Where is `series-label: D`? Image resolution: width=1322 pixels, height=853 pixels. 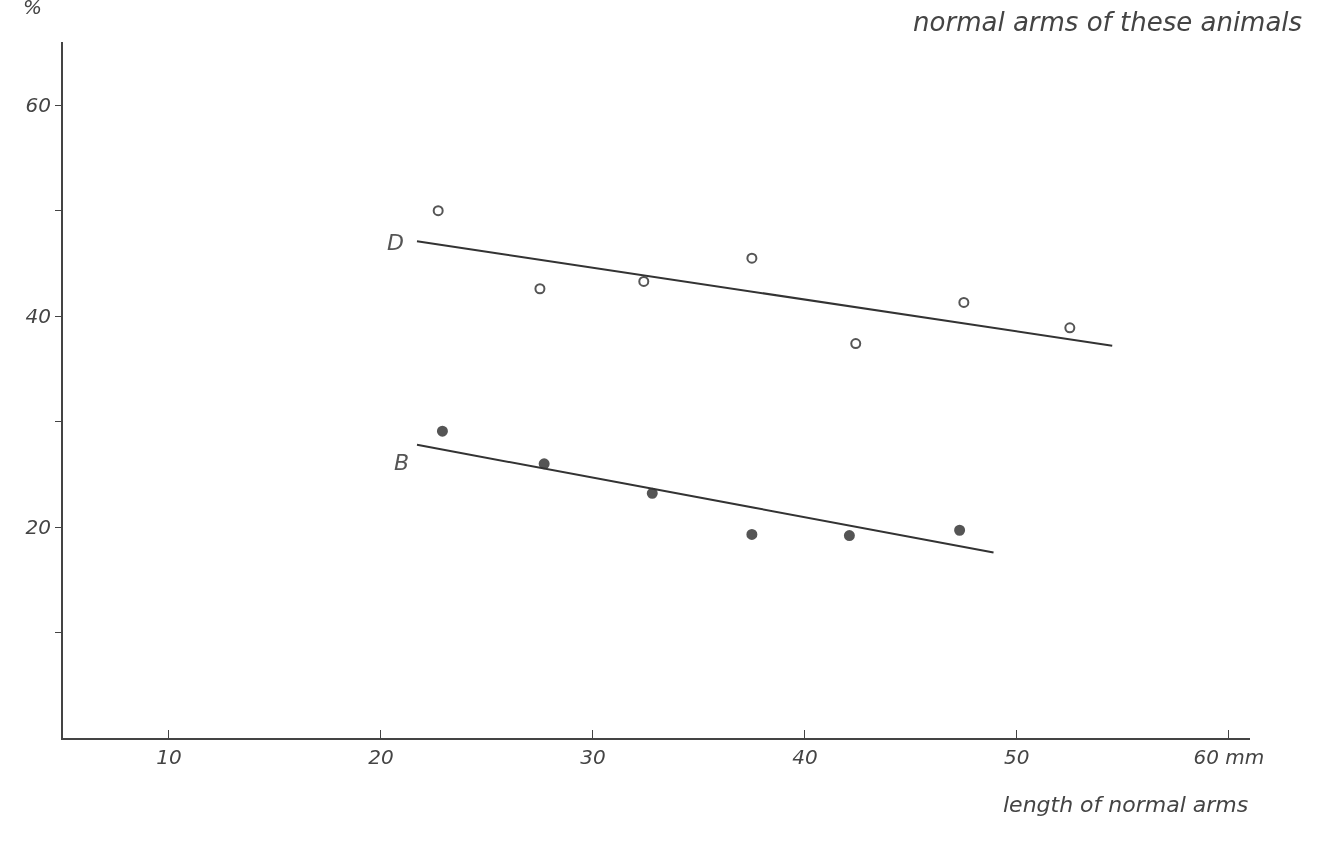
series-label: D is located at coordinates (395, 242).